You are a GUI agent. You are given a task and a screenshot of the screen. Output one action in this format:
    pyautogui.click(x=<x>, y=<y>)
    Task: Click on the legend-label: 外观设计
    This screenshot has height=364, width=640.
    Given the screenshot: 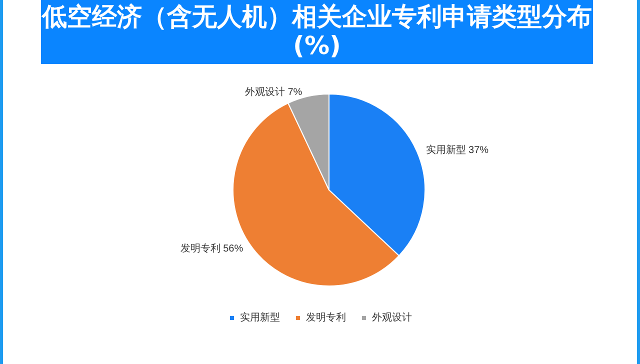 What is the action you would take?
    pyautogui.click(x=392, y=318)
    